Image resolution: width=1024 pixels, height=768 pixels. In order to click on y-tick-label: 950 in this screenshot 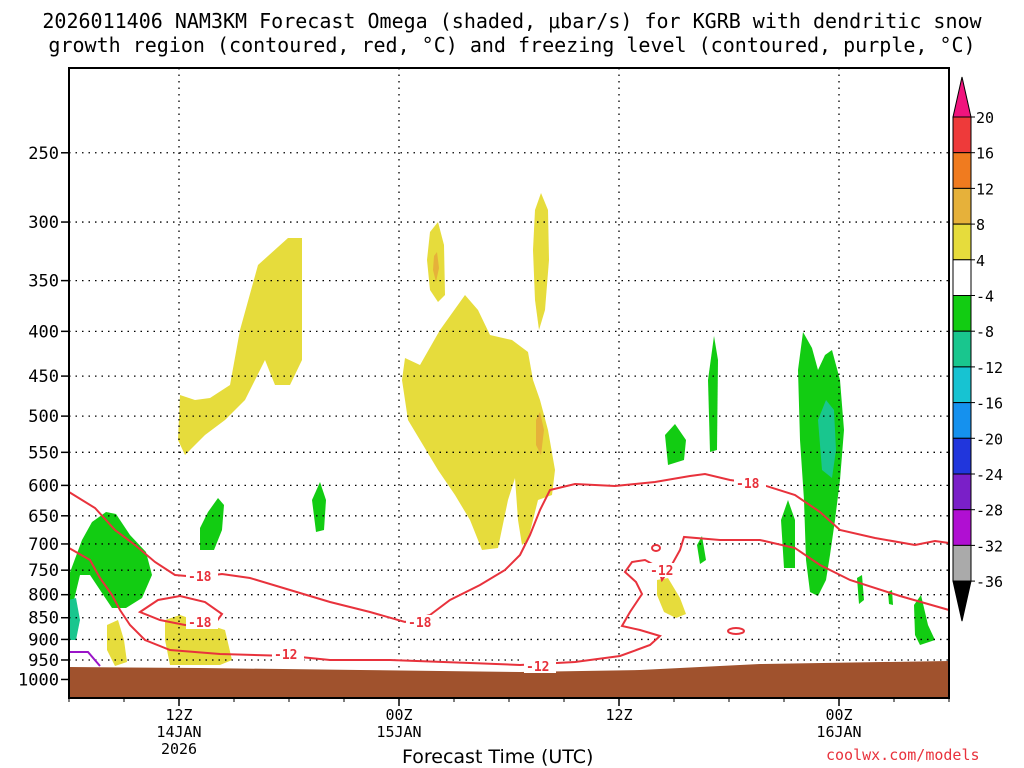, I will do `click(43, 661)`.